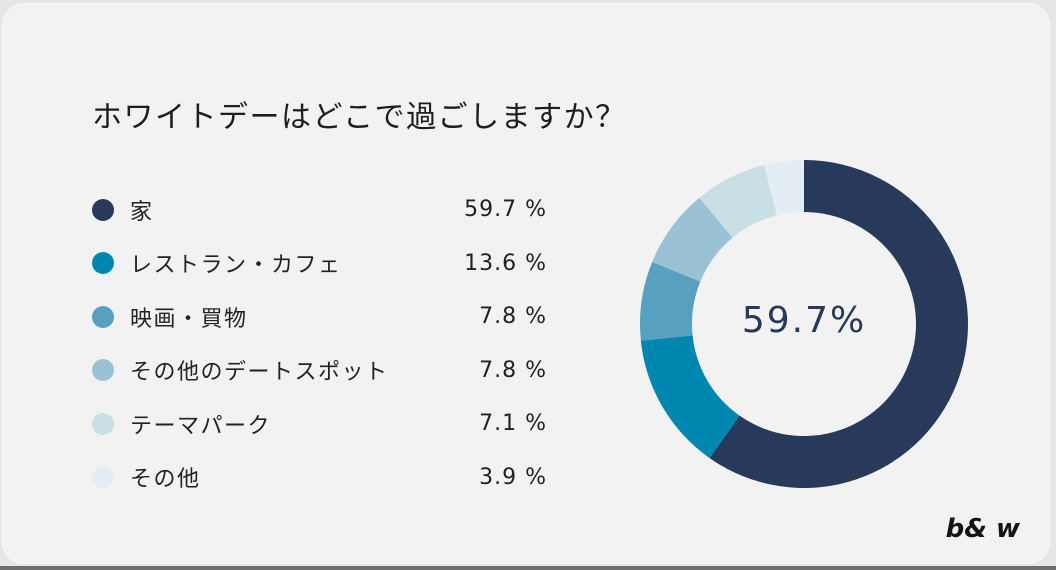 Image resolution: width=1056 pixels, height=570 pixels. I want to click on legend-item: その他のデートスポット 7.8 %, so click(319, 371).